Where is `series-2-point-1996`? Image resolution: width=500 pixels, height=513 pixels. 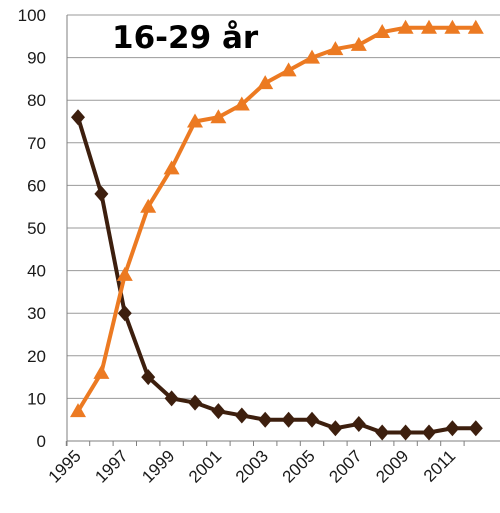
series-2-point-1996 is located at coordinates (101, 371).